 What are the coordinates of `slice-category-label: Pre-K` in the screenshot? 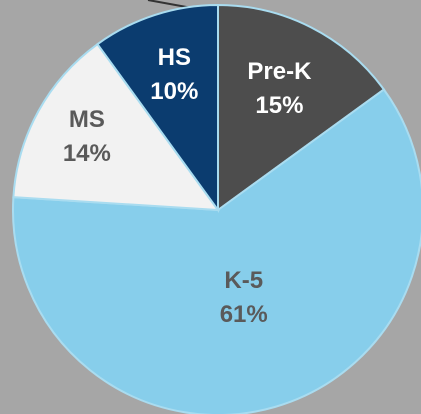 It's located at (279, 71).